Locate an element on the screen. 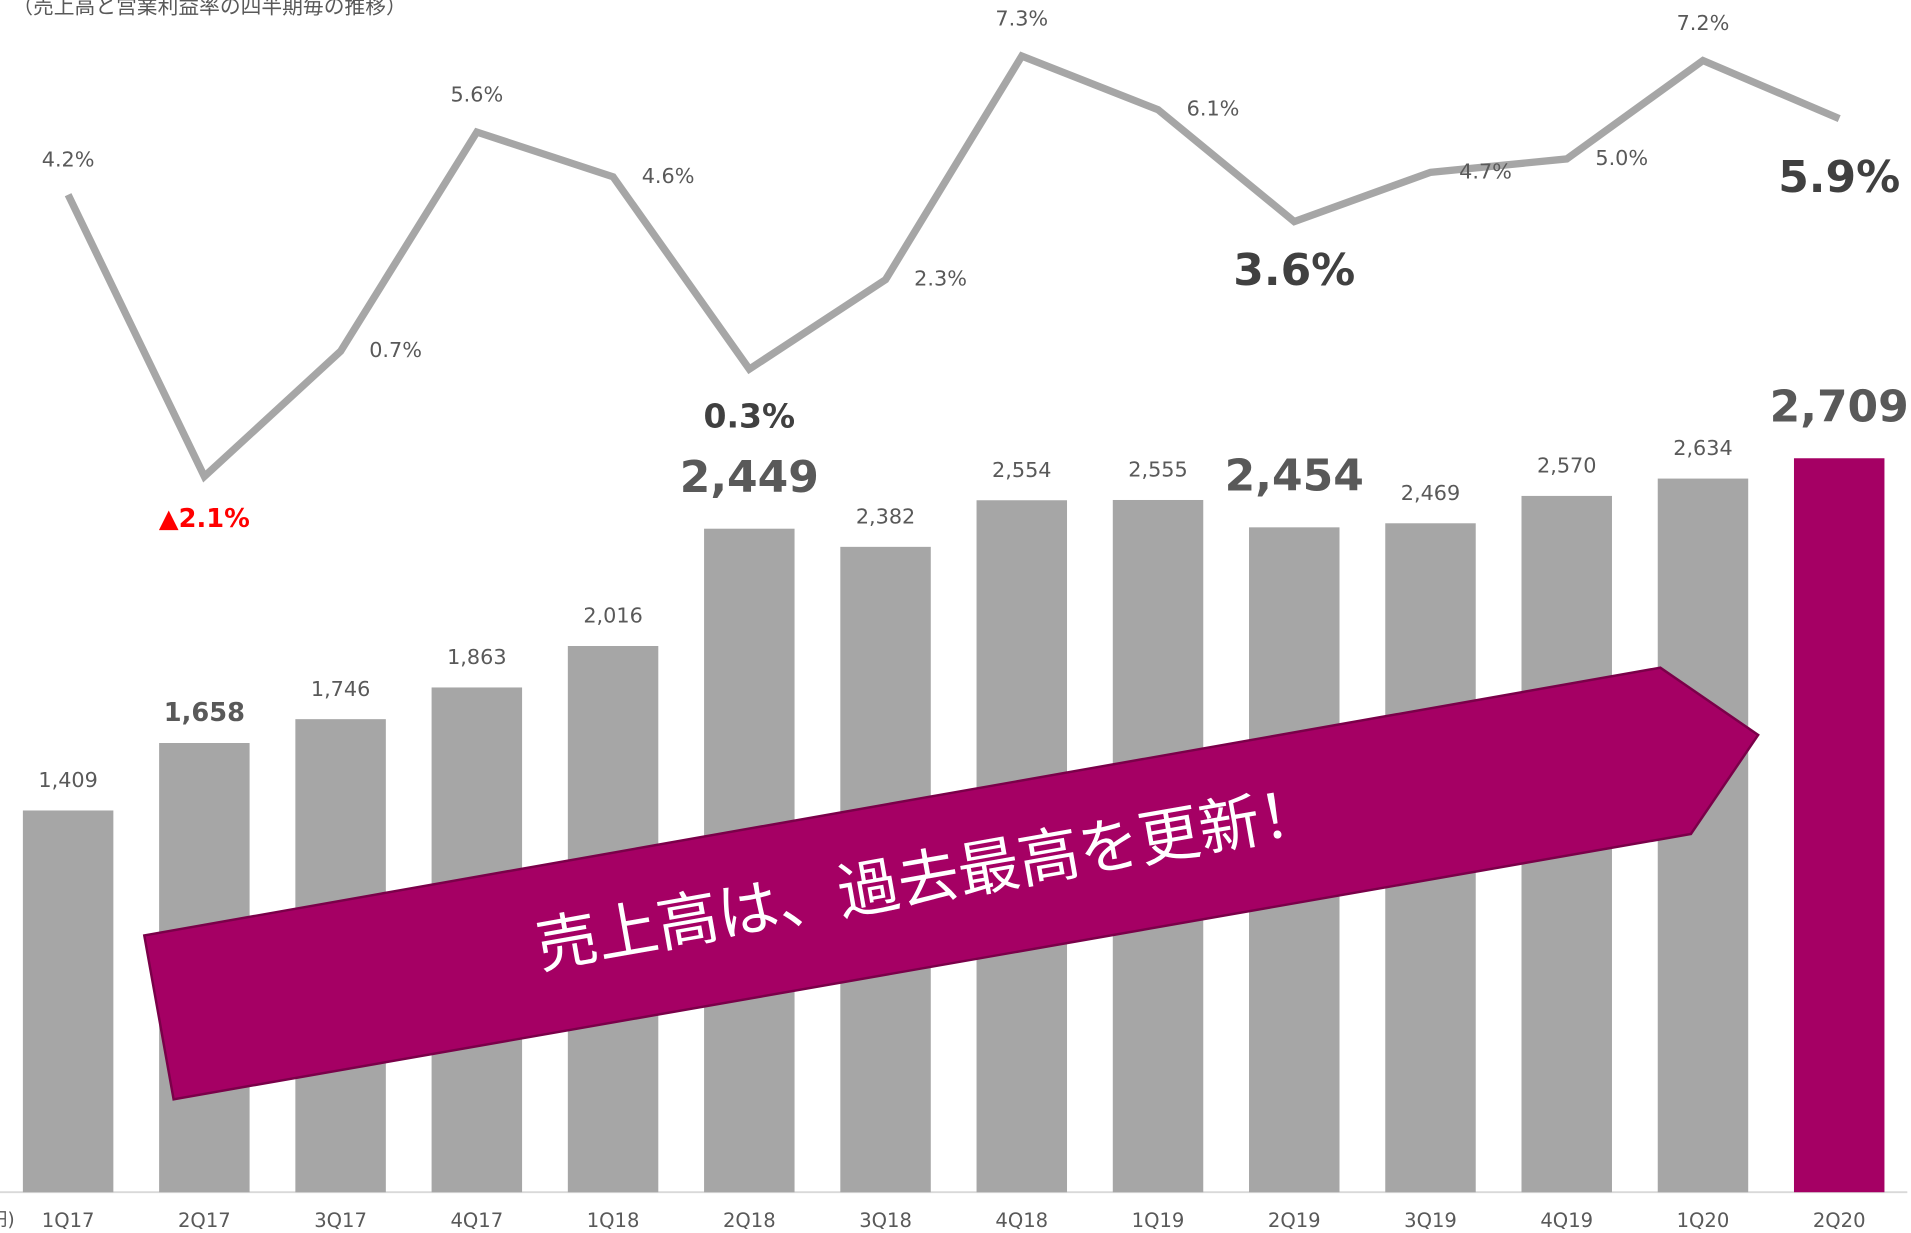 The image size is (1911, 1233). bar-value-label: 2,382 is located at coordinates (885, 517).